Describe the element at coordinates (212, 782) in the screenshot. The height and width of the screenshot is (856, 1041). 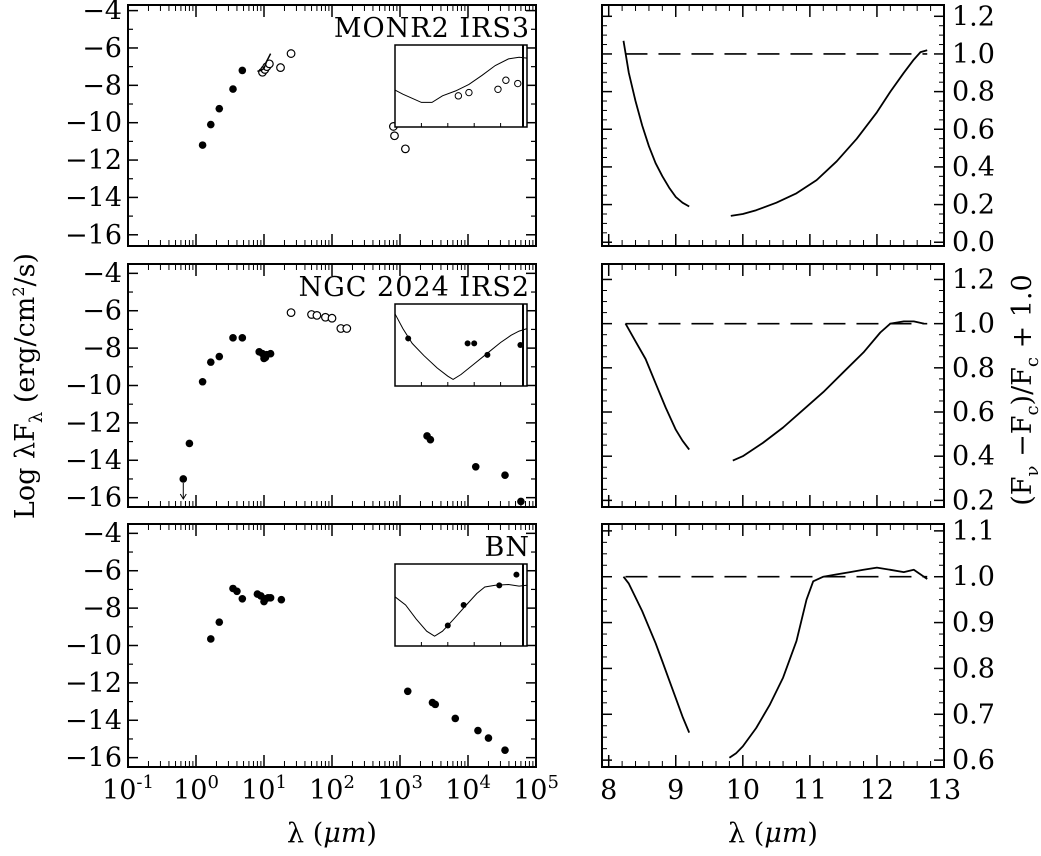
I see `x-tick-exponent: 0` at that location.